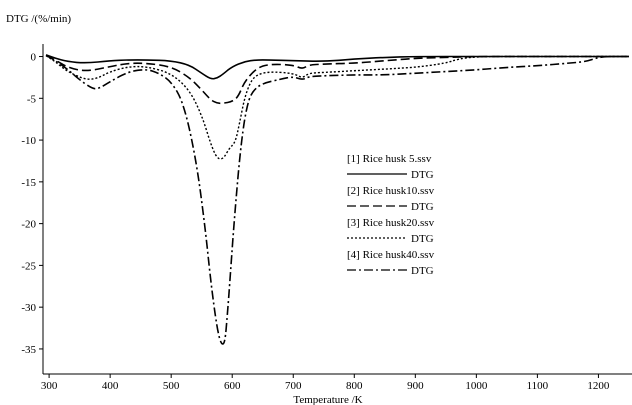 The image size is (632, 405). I want to click on y-axis-label: DTG /(%/min), so click(38, 19).